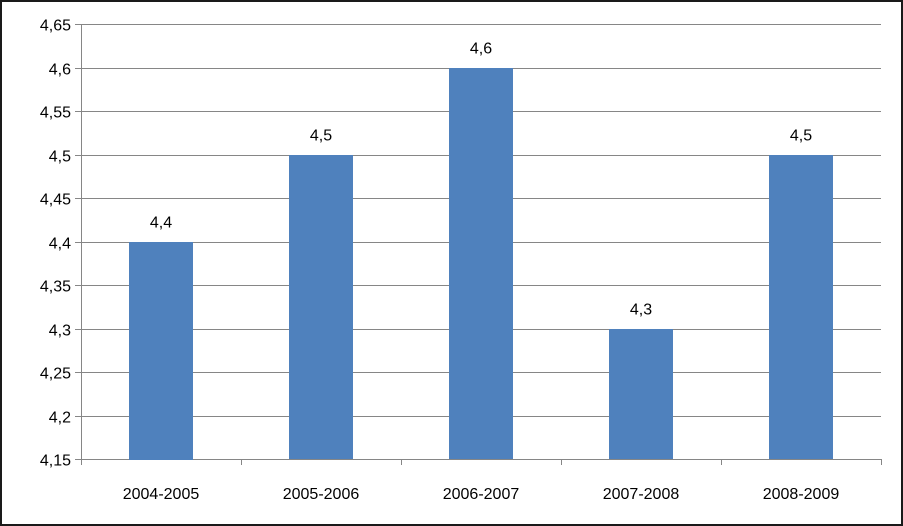  I want to click on y-tick-label: 4,4, so click(60, 244).